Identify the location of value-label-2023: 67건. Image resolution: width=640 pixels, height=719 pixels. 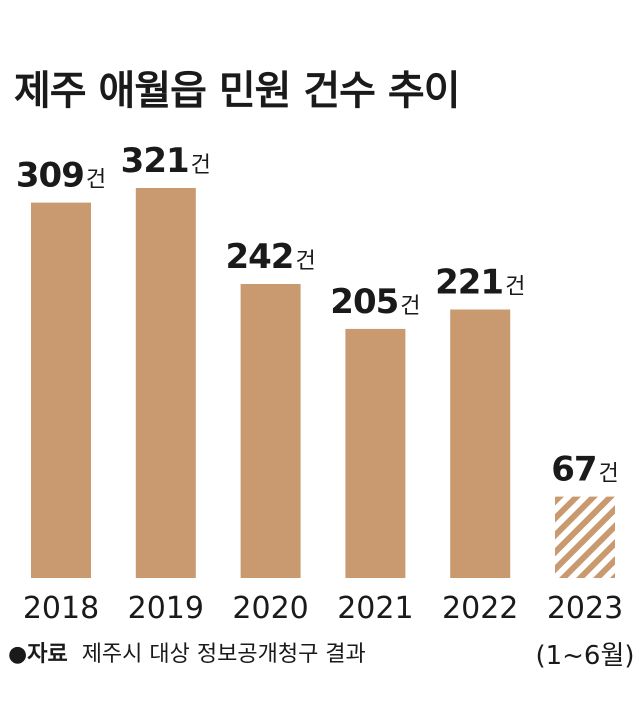
(585, 470).